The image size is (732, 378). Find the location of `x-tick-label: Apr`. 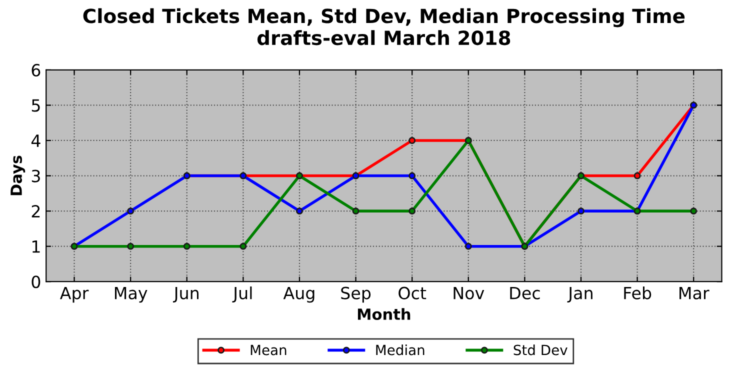

x-tick-label: Apr is located at coordinates (74, 294).